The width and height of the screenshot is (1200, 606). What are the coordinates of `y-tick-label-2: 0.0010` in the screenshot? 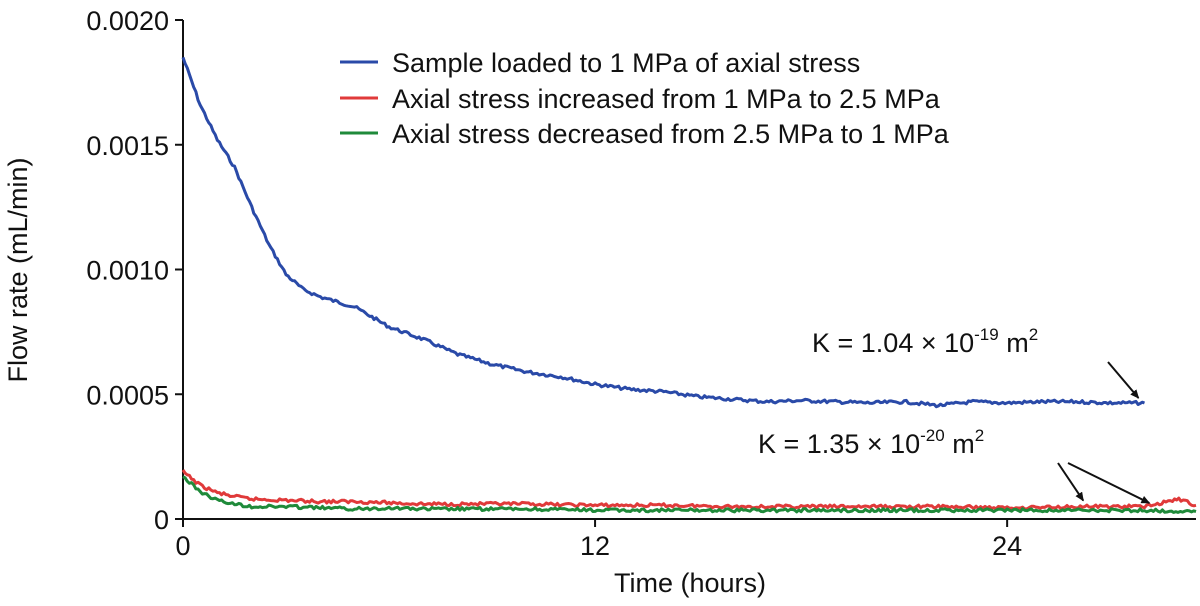 It's located at (127, 271).